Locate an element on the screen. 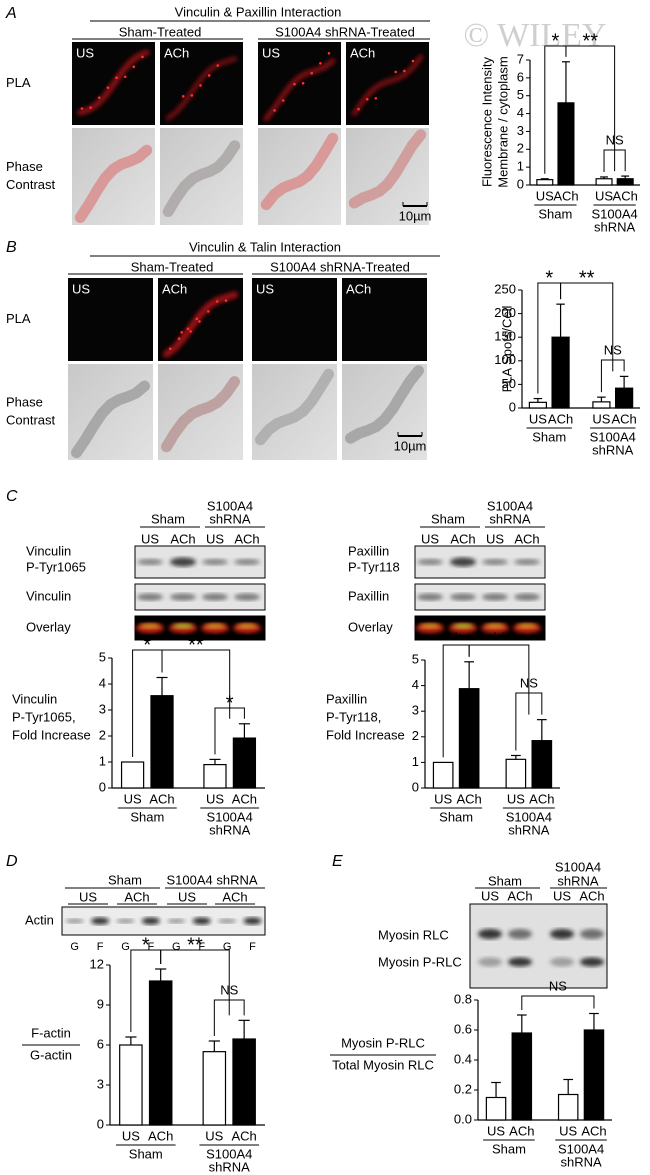  y-tick-label: 3 is located at coordinates (520, 130).